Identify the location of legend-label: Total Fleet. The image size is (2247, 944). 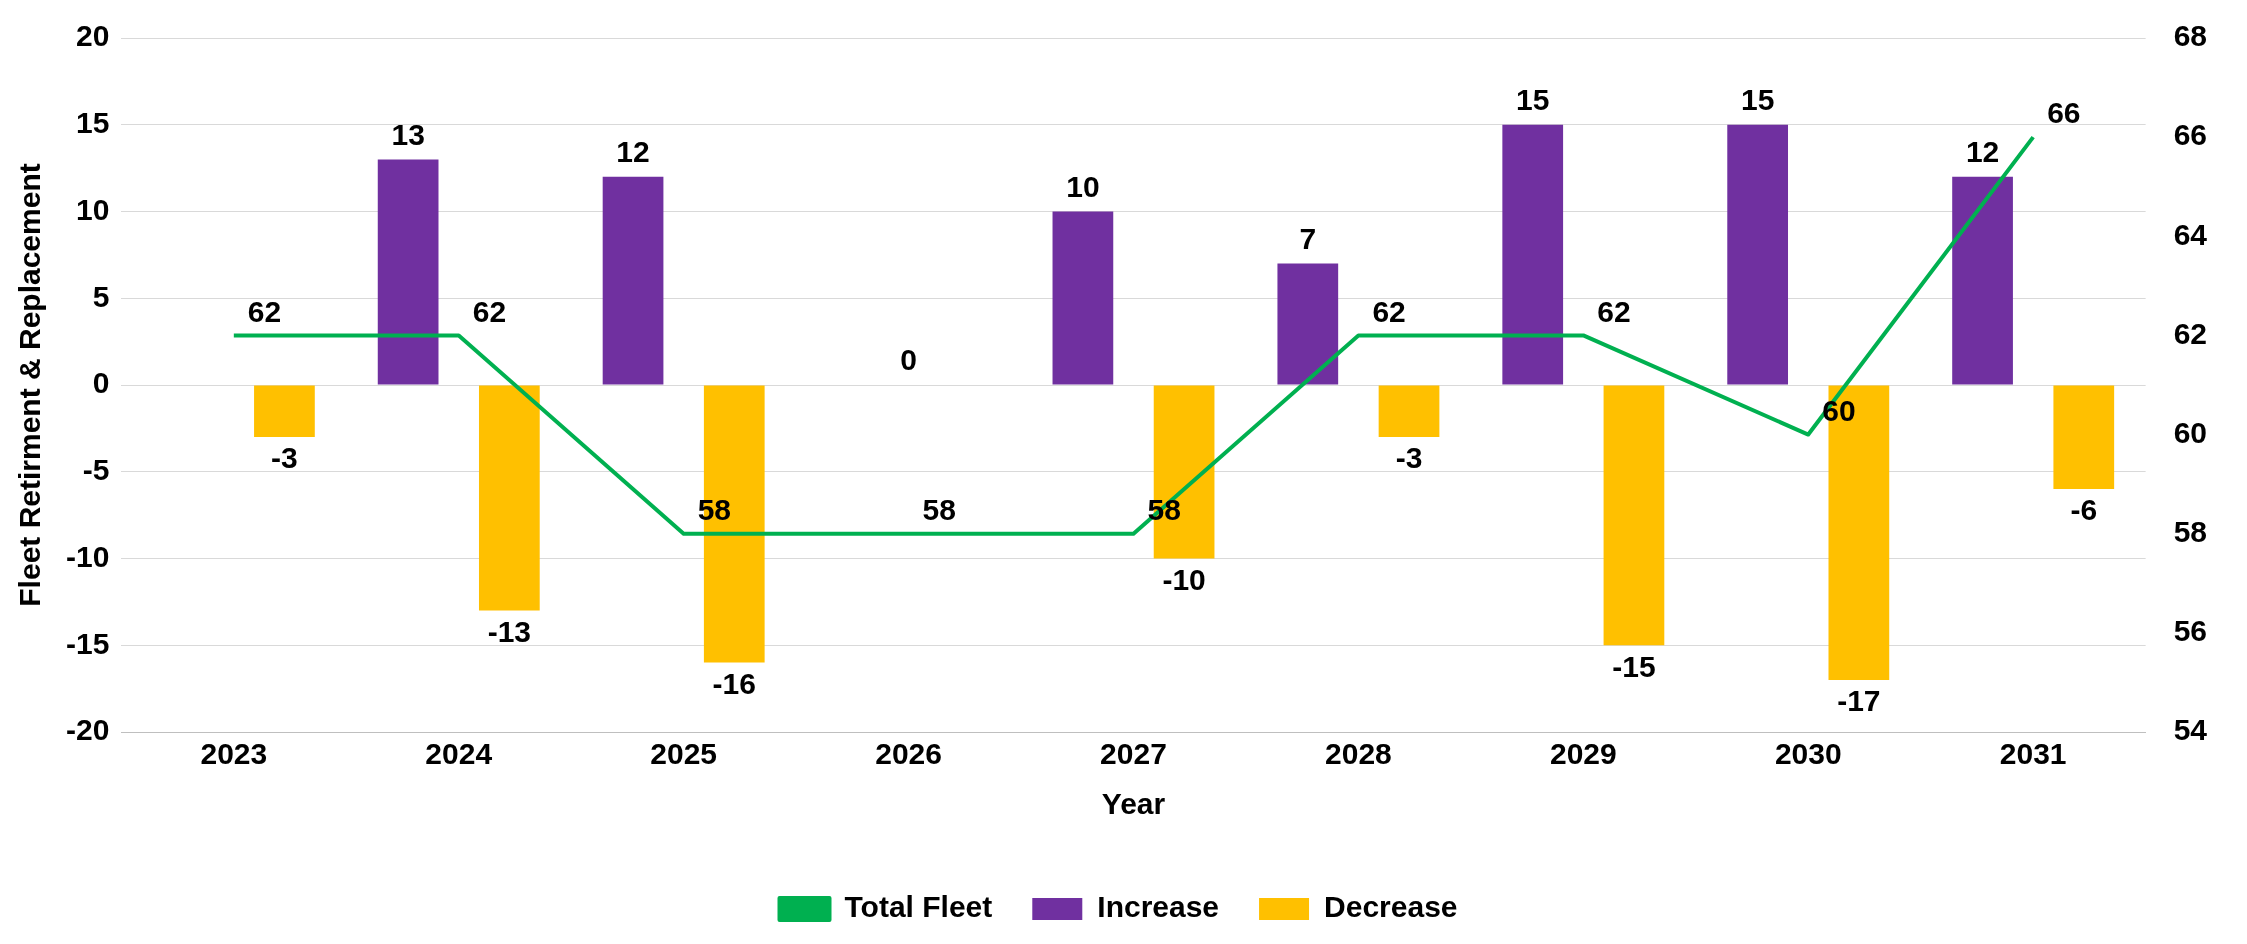
(918, 907).